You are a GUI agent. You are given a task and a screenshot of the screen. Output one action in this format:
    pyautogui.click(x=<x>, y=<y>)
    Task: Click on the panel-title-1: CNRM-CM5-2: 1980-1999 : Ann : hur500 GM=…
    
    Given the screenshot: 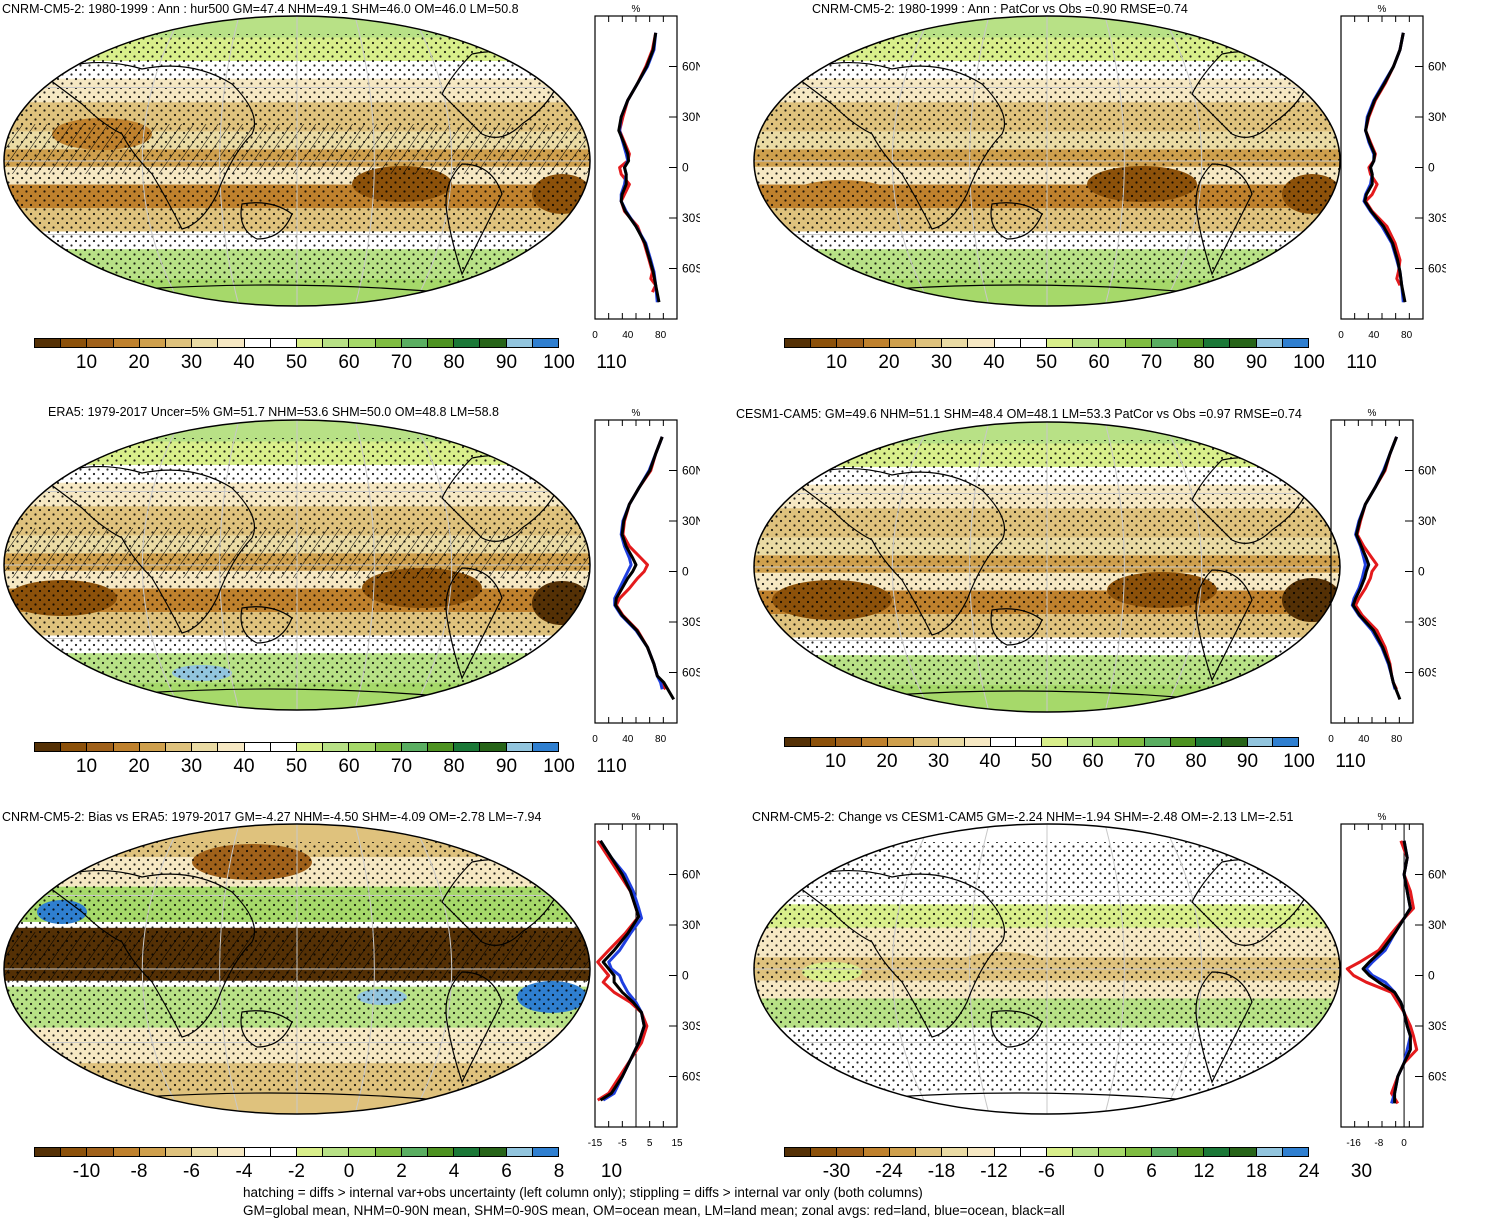 What is the action you would take?
    pyautogui.click(x=260, y=9)
    